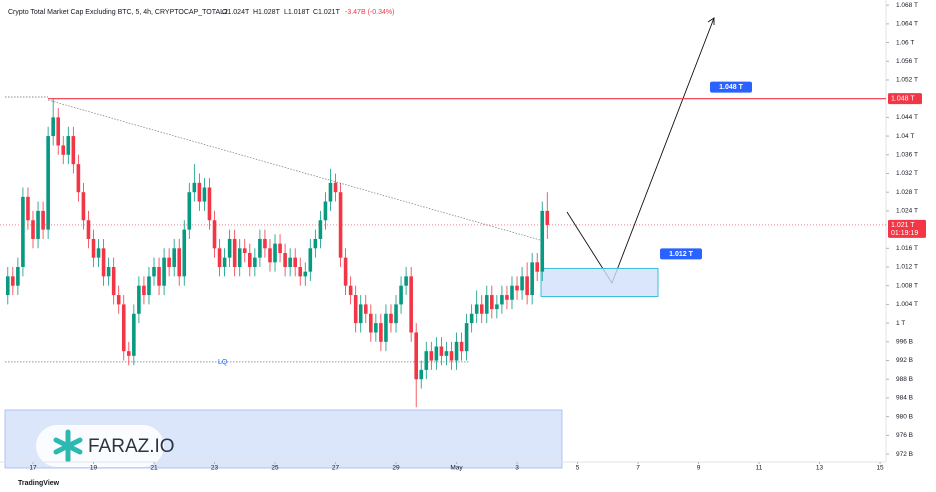 Image resolution: width=936 pixels, height=492 pixels. What do you see at coordinates (33, 468) in the screenshot?
I see `x-tick-label: 17` at bounding box center [33, 468].